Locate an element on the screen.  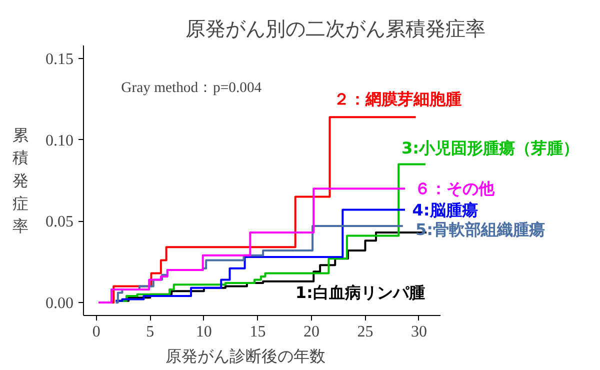
series-label: 4:脳腫瘍 is located at coordinates (445, 210).